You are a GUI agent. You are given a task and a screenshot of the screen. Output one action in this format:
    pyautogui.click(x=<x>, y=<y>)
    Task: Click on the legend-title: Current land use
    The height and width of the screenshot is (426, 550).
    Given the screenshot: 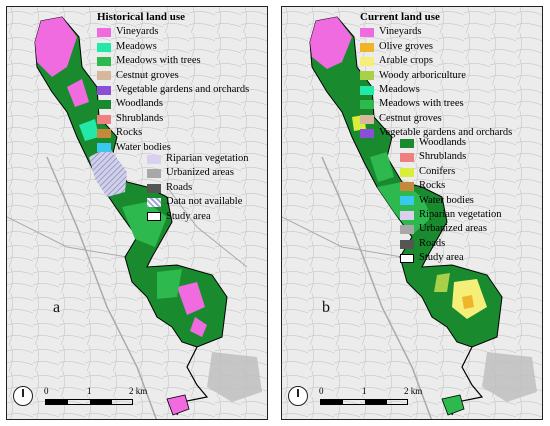 What is the action you would take?
    pyautogui.click(x=400, y=17)
    